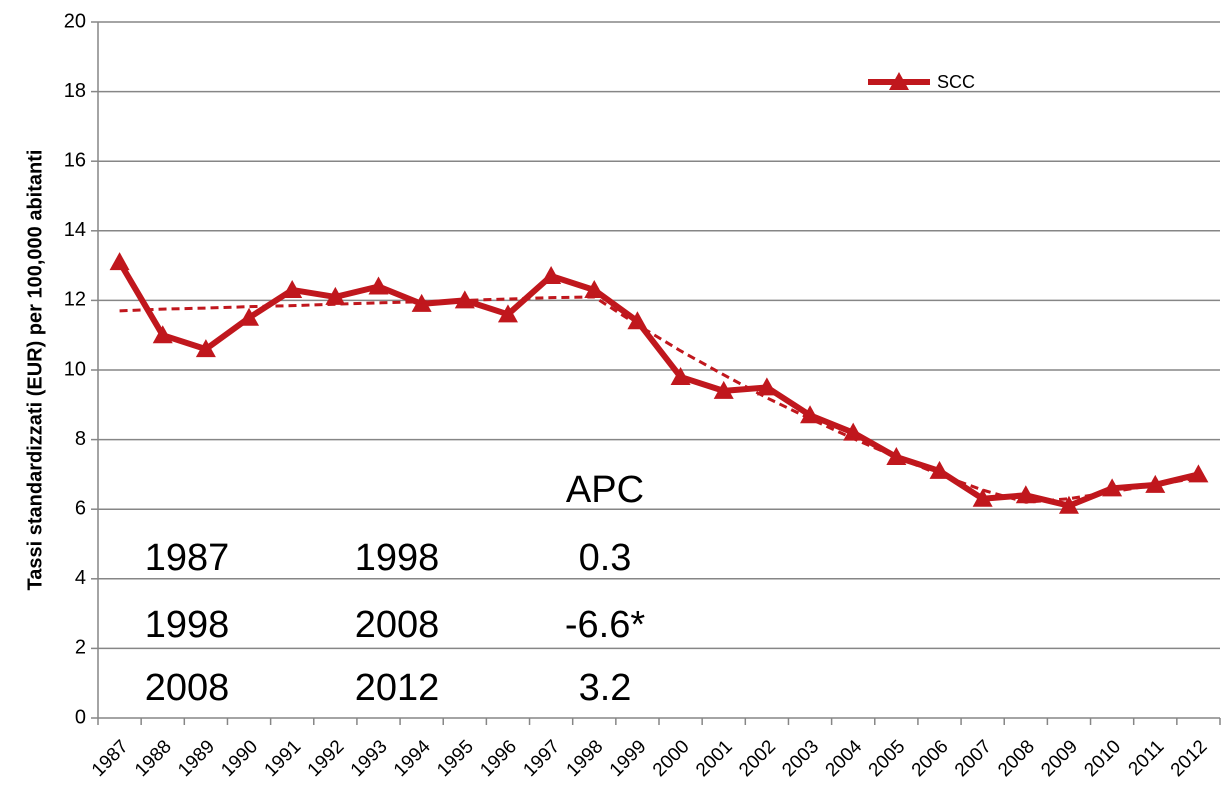 The image size is (1224, 802). Describe the element at coordinates (80, 648) in the screenshot. I see `y-tick-label: 2` at that location.